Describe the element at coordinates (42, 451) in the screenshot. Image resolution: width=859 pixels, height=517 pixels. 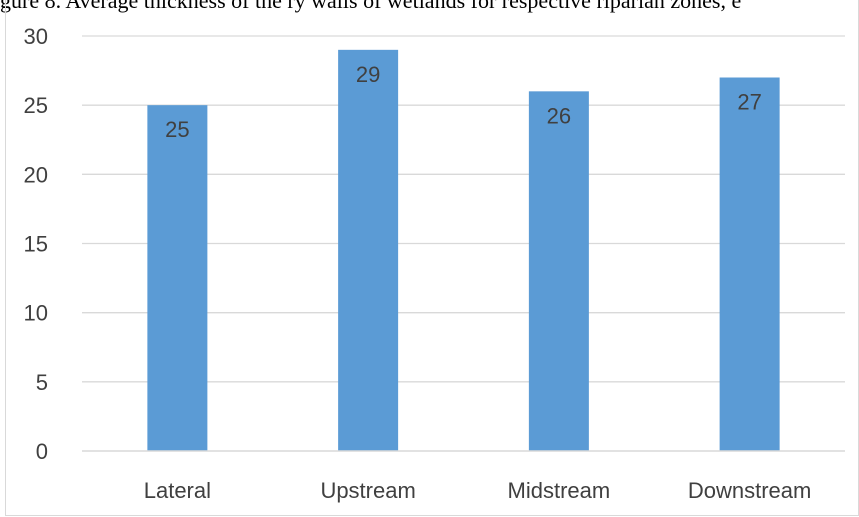
I see `y-tick-label: 0` at that location.